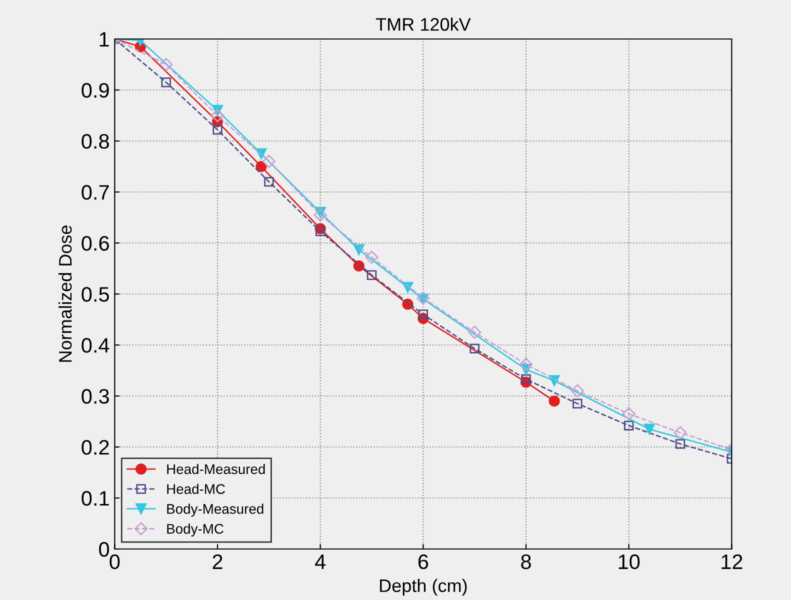  Describe the element at coordinates (95, 192) in the screenshot. I see `y-tick-label: 0.7` at that location.